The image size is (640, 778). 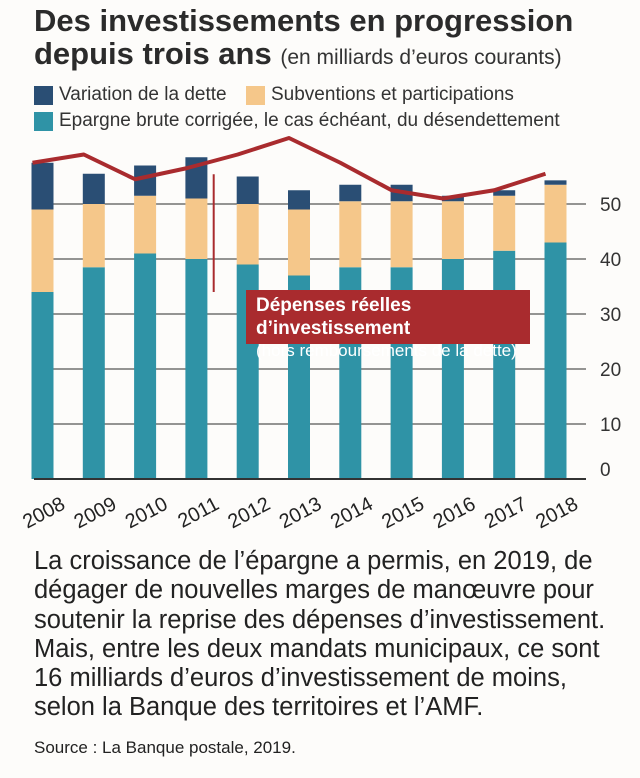 What do you see at coordinates (403, 513) in the screenshot?
I see `x-tick-label-2015: 2015` at bounding box center [403, 513].